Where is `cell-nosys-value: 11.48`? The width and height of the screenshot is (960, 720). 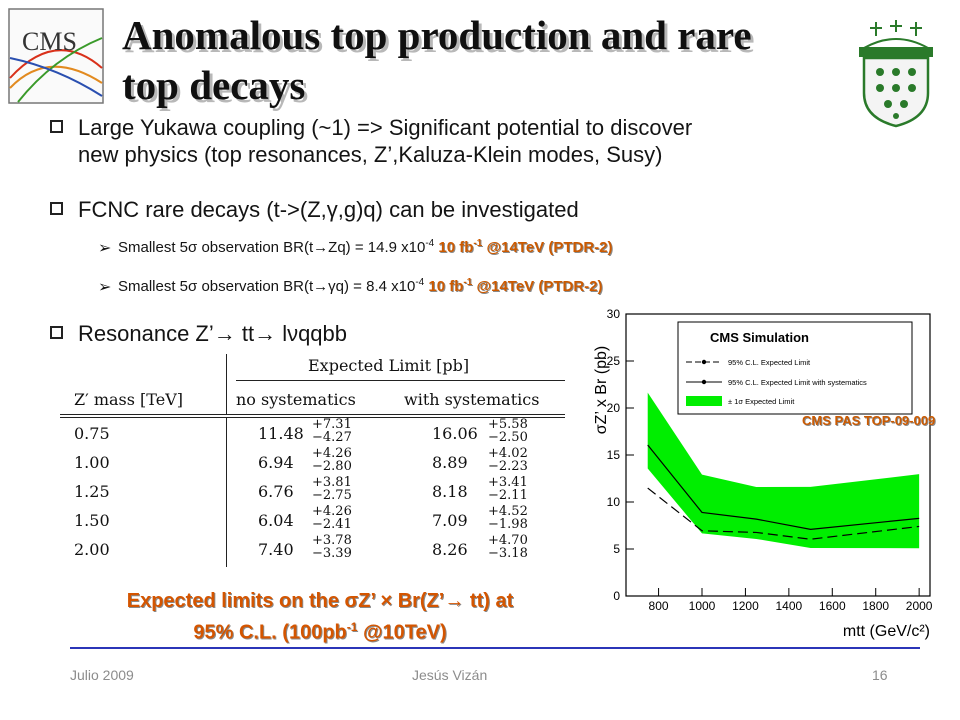 cell-nosys-value: 11.48 is located at coordinates (281, 433).